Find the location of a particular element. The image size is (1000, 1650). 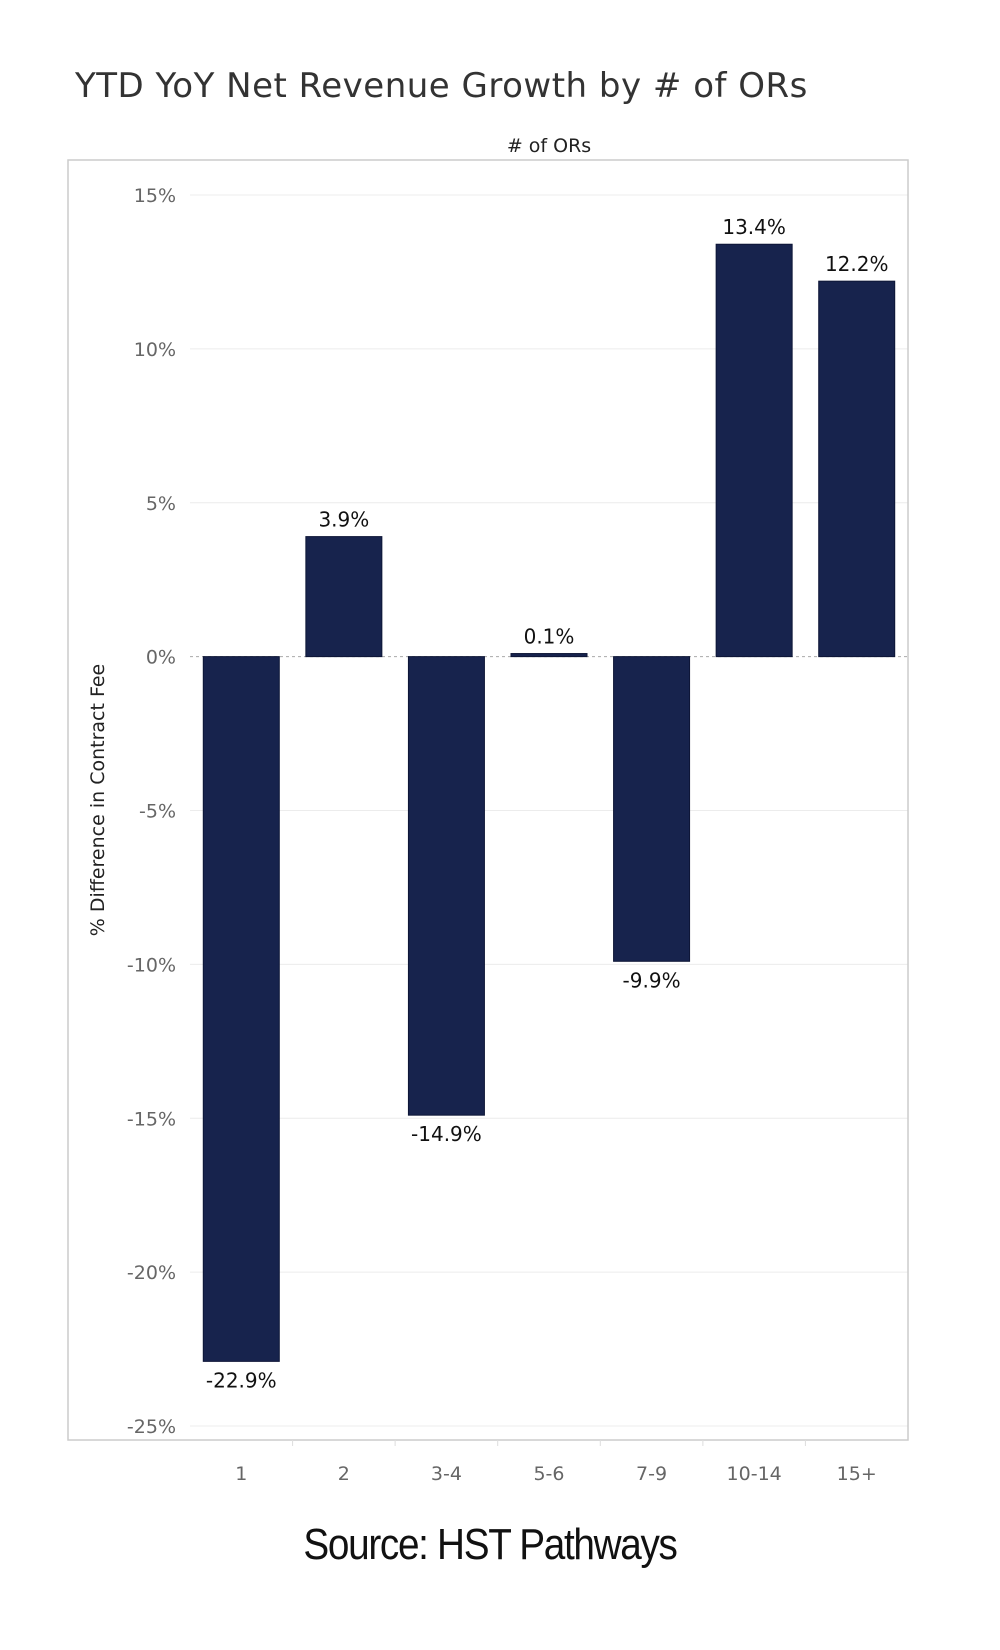

data-label-10-14: 13.4% is located at coordinates (754, 227).